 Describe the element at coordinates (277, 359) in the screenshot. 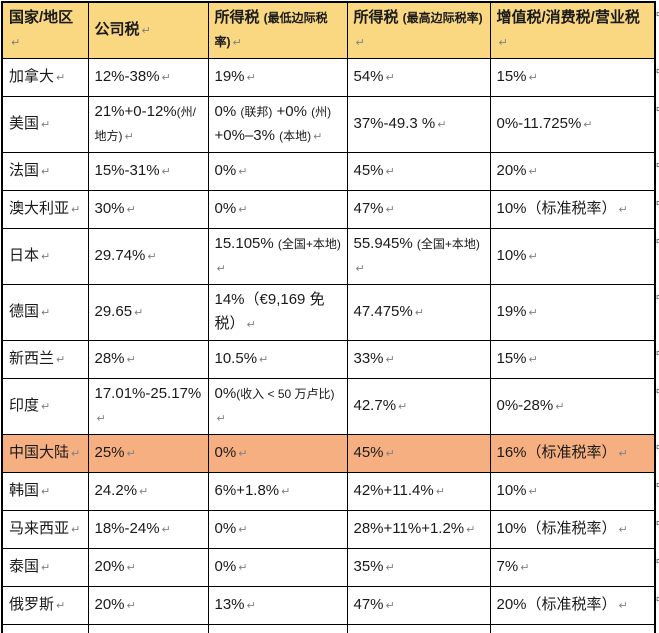

I see `income-tax-min-cell: 10.5% ↵` at that location.